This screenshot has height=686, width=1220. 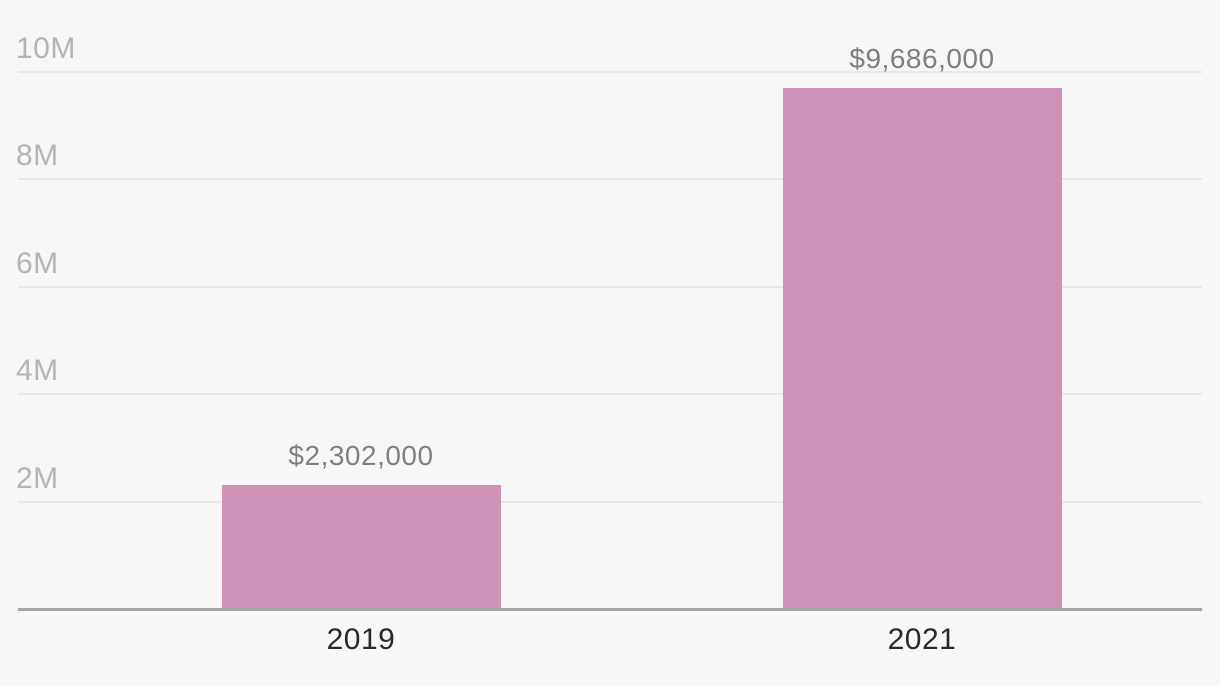 What do you see at coordinates (361, 639) in the screenshot?
I see `x-tick-label-2019: 2019` at bounding box center [361, 639].